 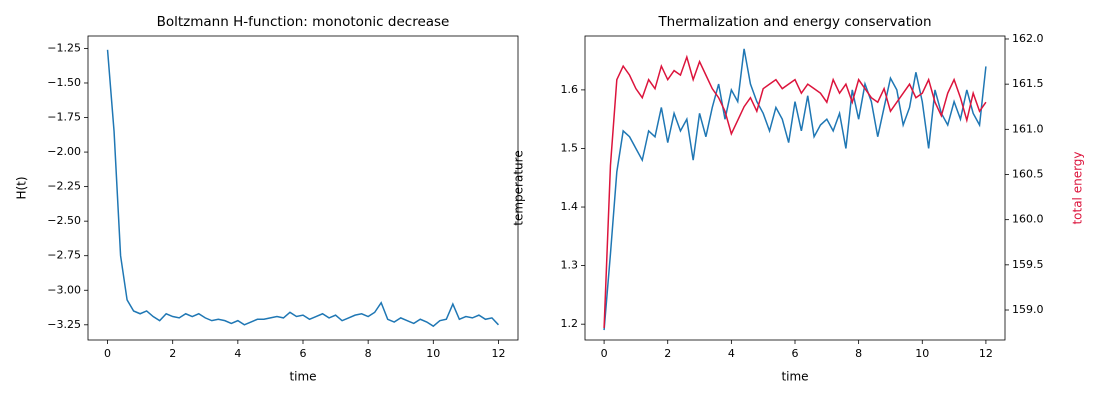 I want to click on y-tick-label: −2.00, so click(x=64, y=151).